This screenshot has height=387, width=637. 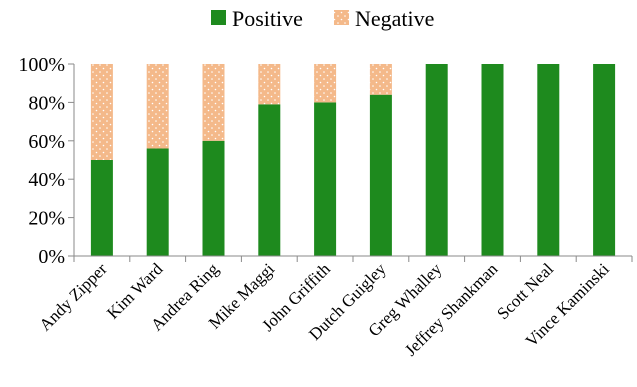 I want to click on bar-positive-scott-neal, so click(x=548, y=160).